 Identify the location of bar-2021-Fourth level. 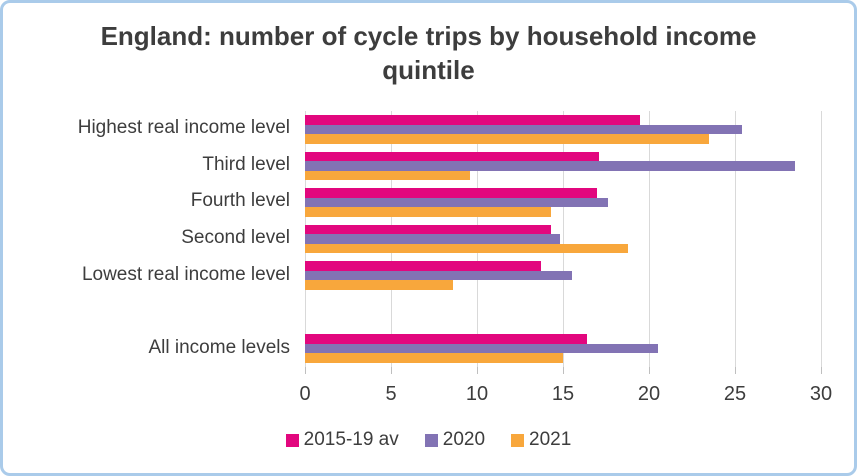
(428, 212).